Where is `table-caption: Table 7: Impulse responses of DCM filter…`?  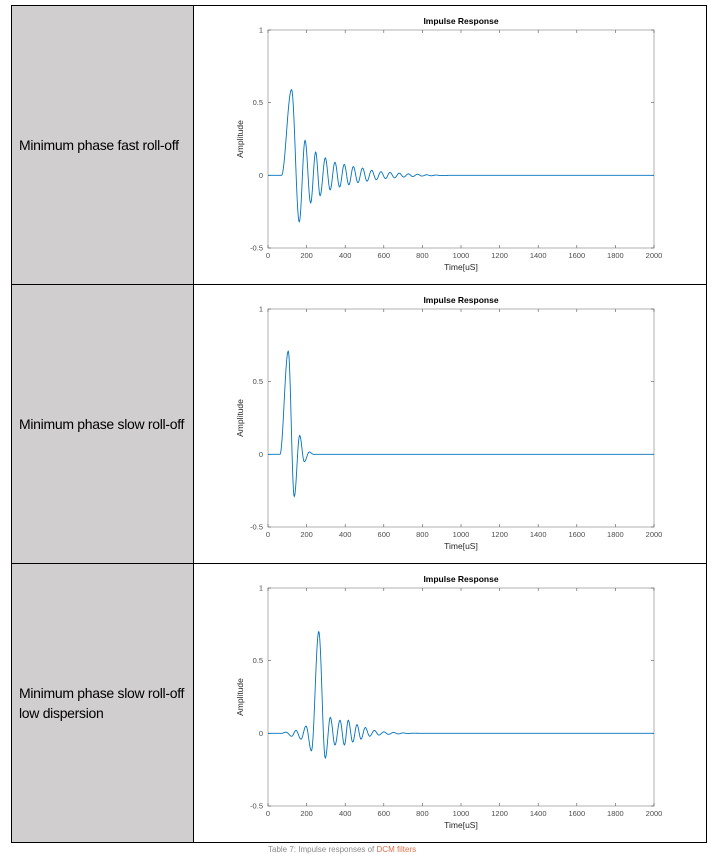
table-caption: Table 7: Impulse responses of DCM filter… is located at coordinates (342, 849).